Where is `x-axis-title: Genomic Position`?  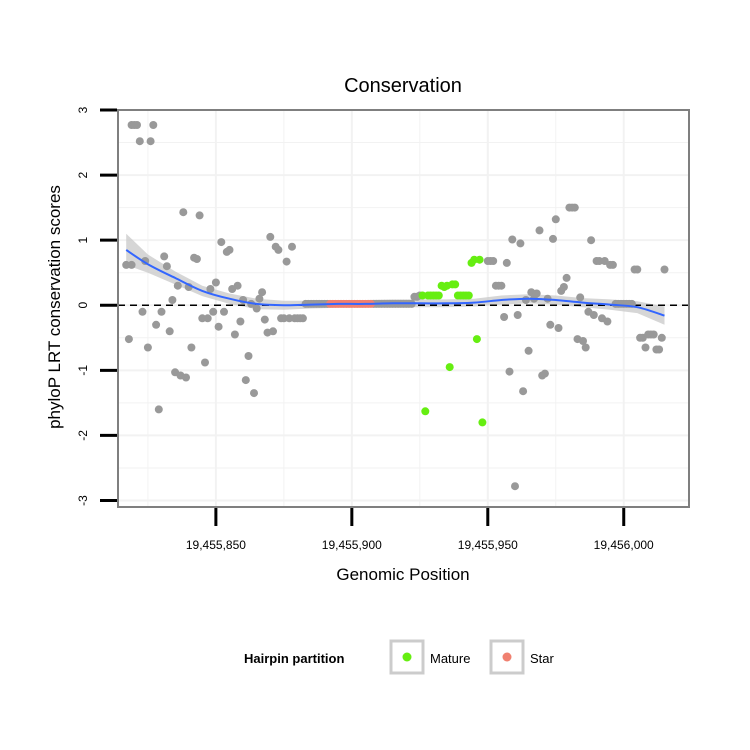 x-axis-title: Genomic Position is located at coordinates (402, 574).